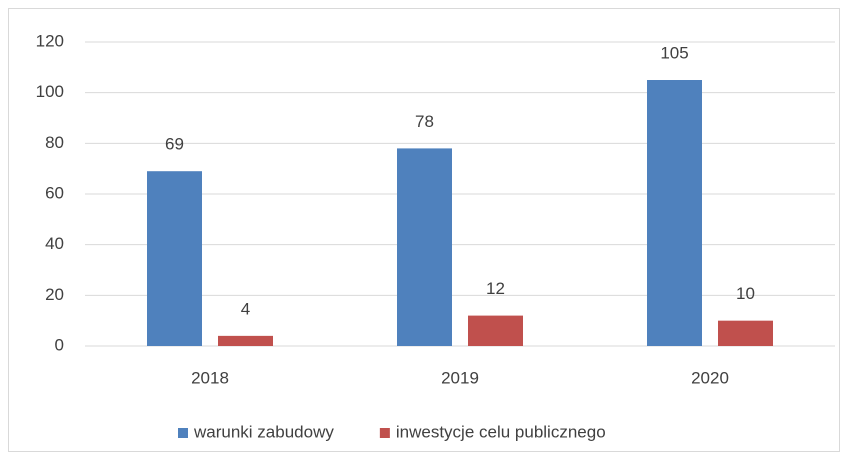 The image size is (848, 460). What do you see at coordinates (54, 243) in the screenshot?
I see `y-tick-label: 40` at bounding box center [54, 243].